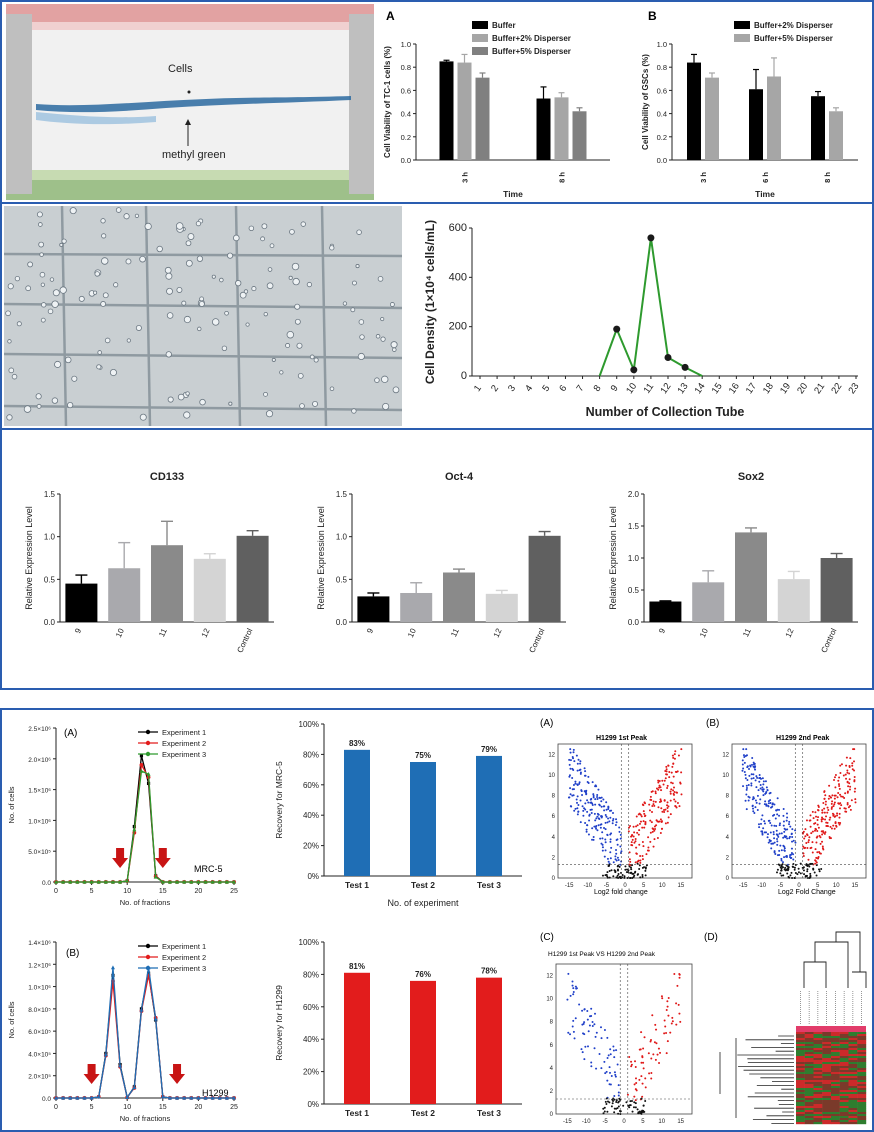  What do you see at coordinates (184, 957) in the screenshot?
I see `legend-label: Experiment 2` at bounding box center [184, 957].